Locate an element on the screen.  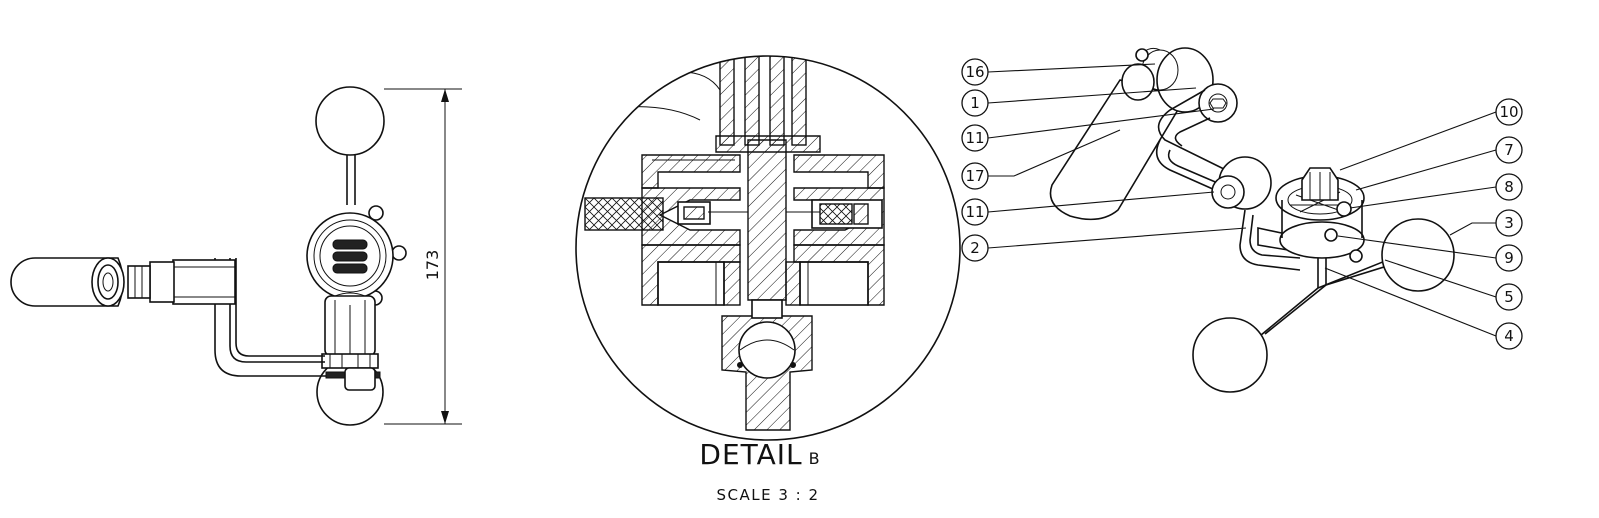
balloon-7: 7 is located at coordinates (1509, 150).